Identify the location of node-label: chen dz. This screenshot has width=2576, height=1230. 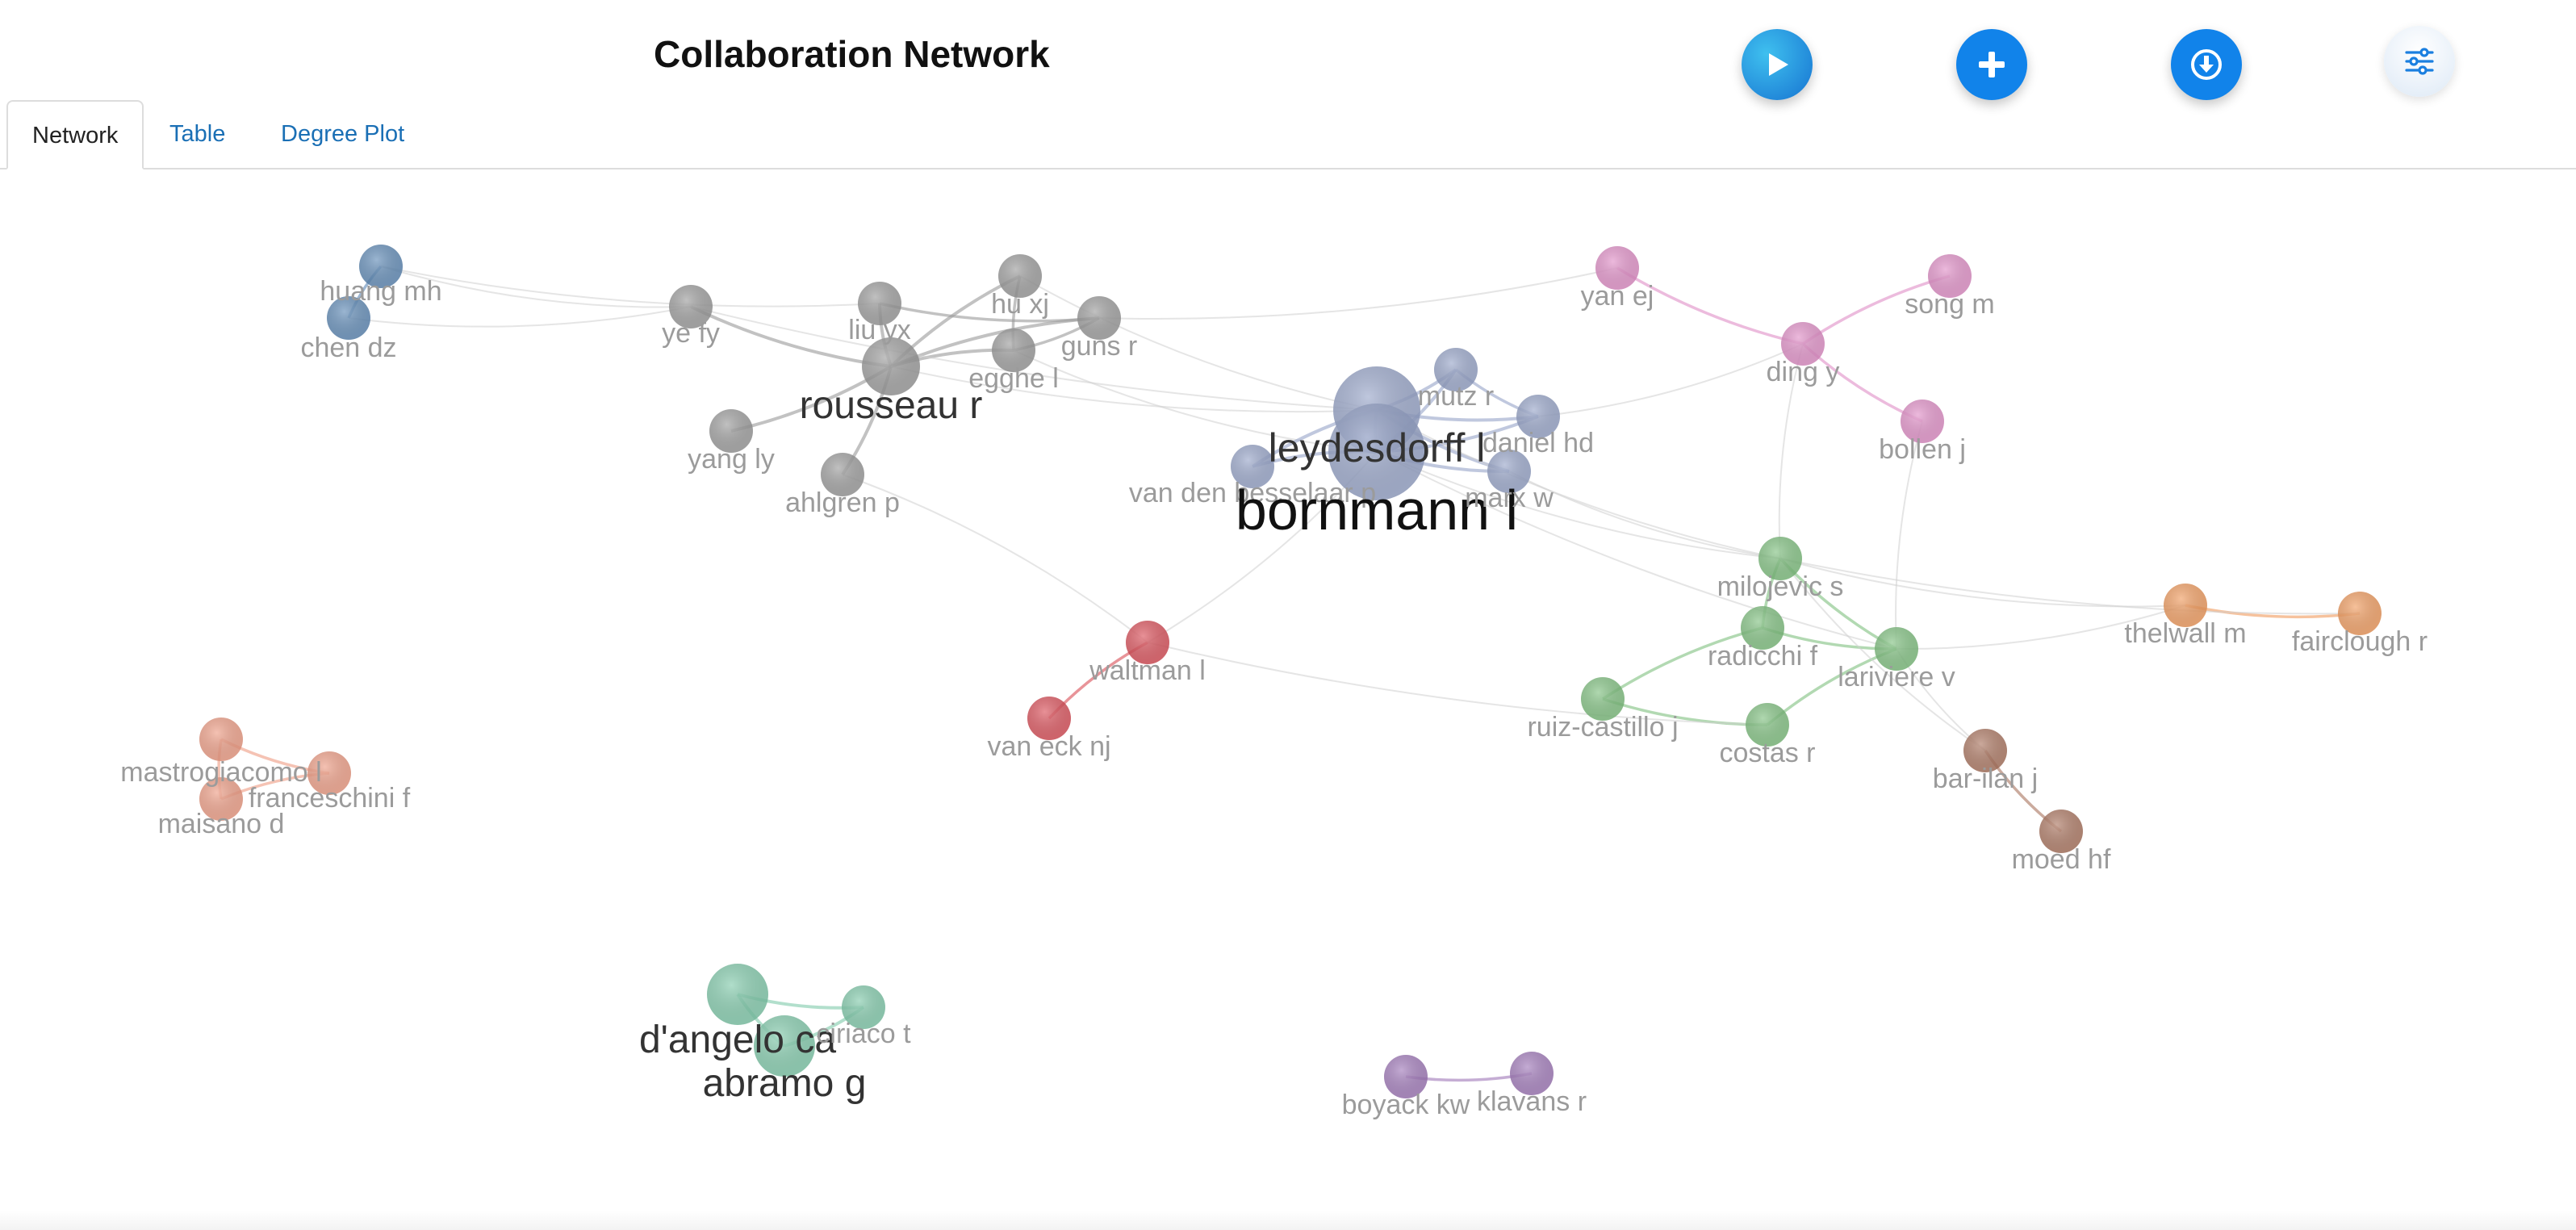
(348, 348).